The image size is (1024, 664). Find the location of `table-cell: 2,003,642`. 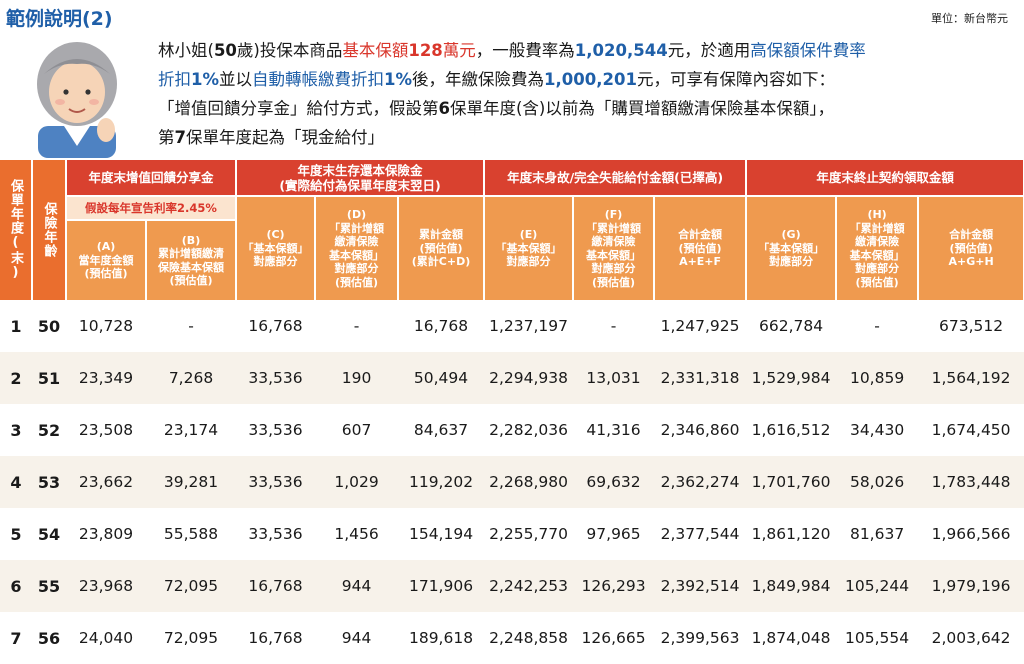

table-cell: 2,003,642 is located at coordinates (971, 638).